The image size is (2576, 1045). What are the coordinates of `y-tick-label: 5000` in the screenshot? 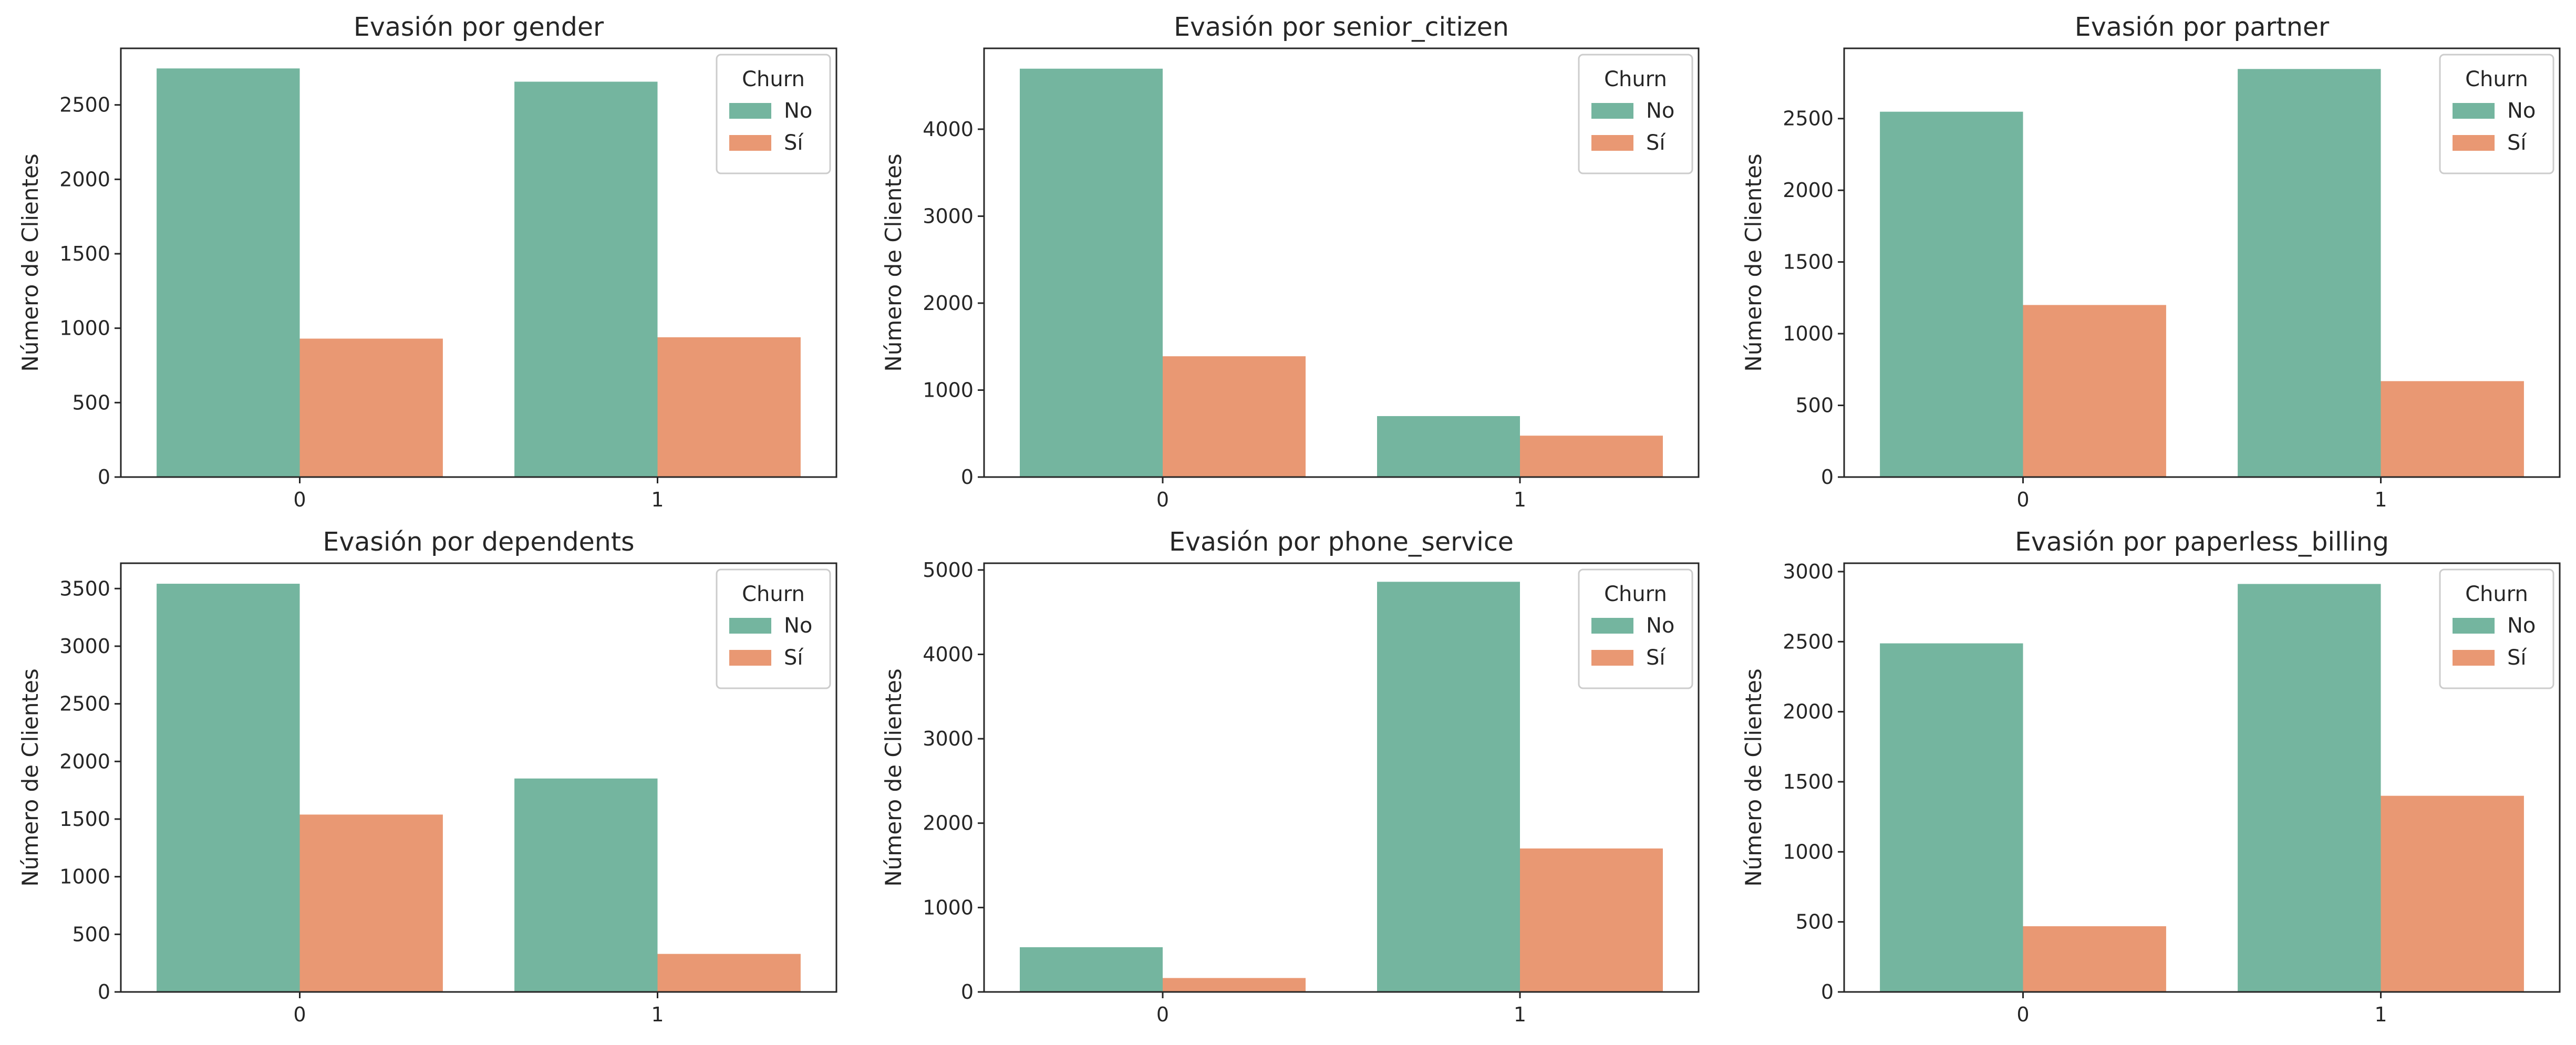 It's located at (948, 570).